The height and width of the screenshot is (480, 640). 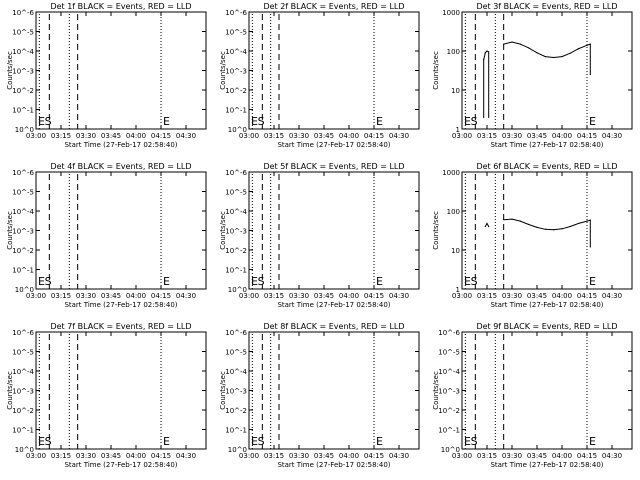 What do you see at coordinates (333, 166) in the screenshot?
I see `panel-title: Det 5f BLACK = Events, RED = LLD` at bounding box center [333, 166].